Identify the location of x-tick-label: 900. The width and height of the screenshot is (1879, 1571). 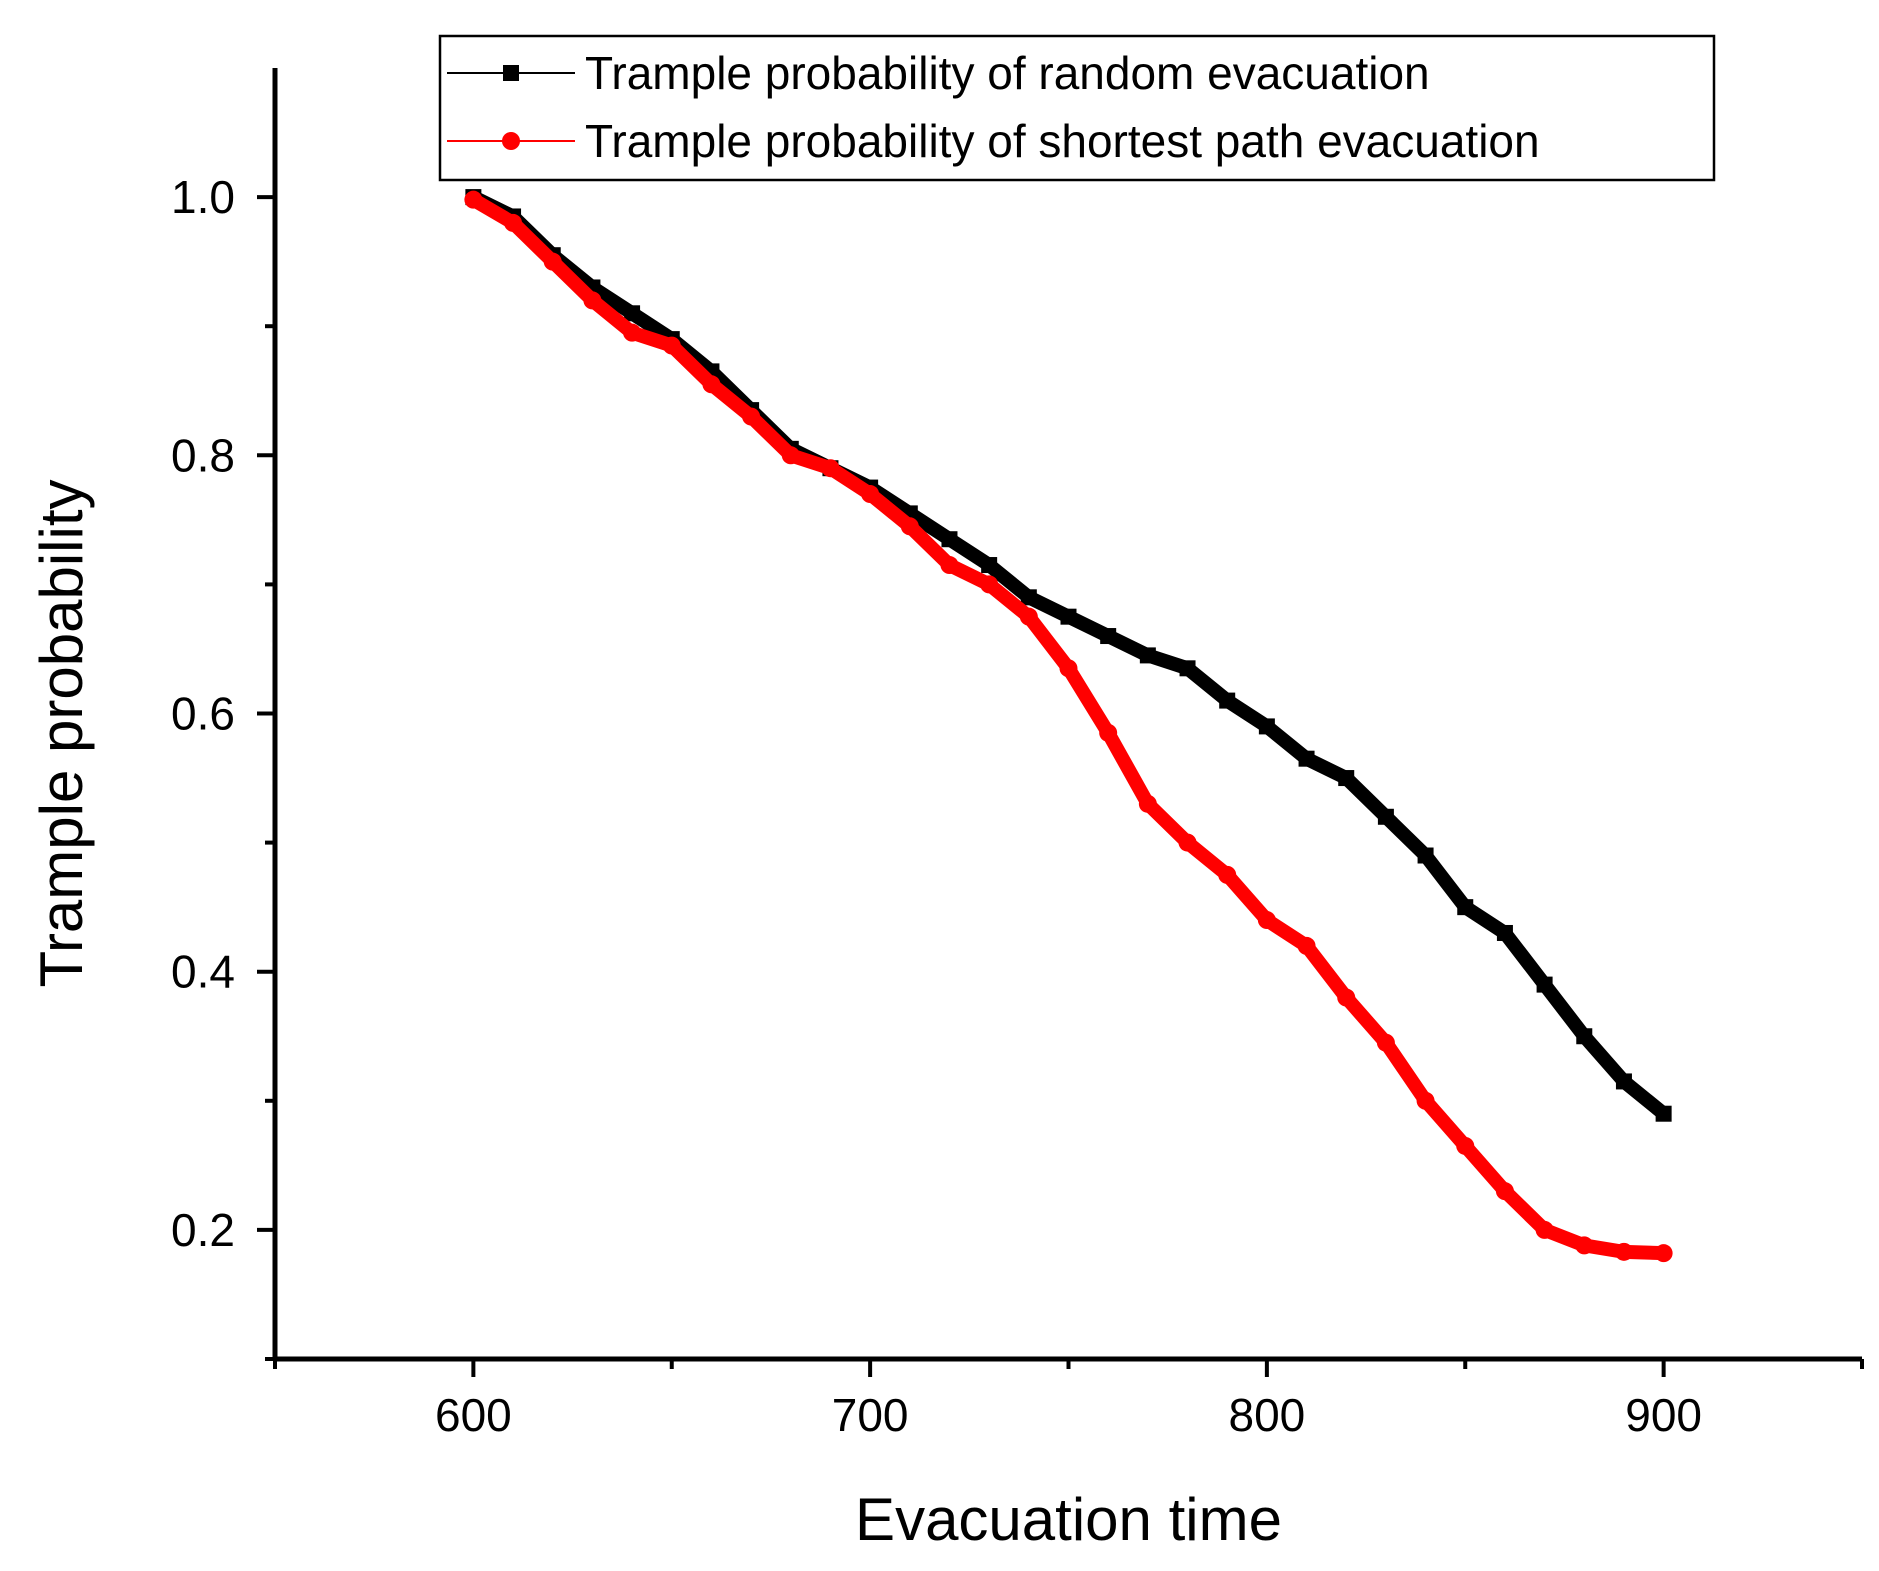
(1663, 1415).